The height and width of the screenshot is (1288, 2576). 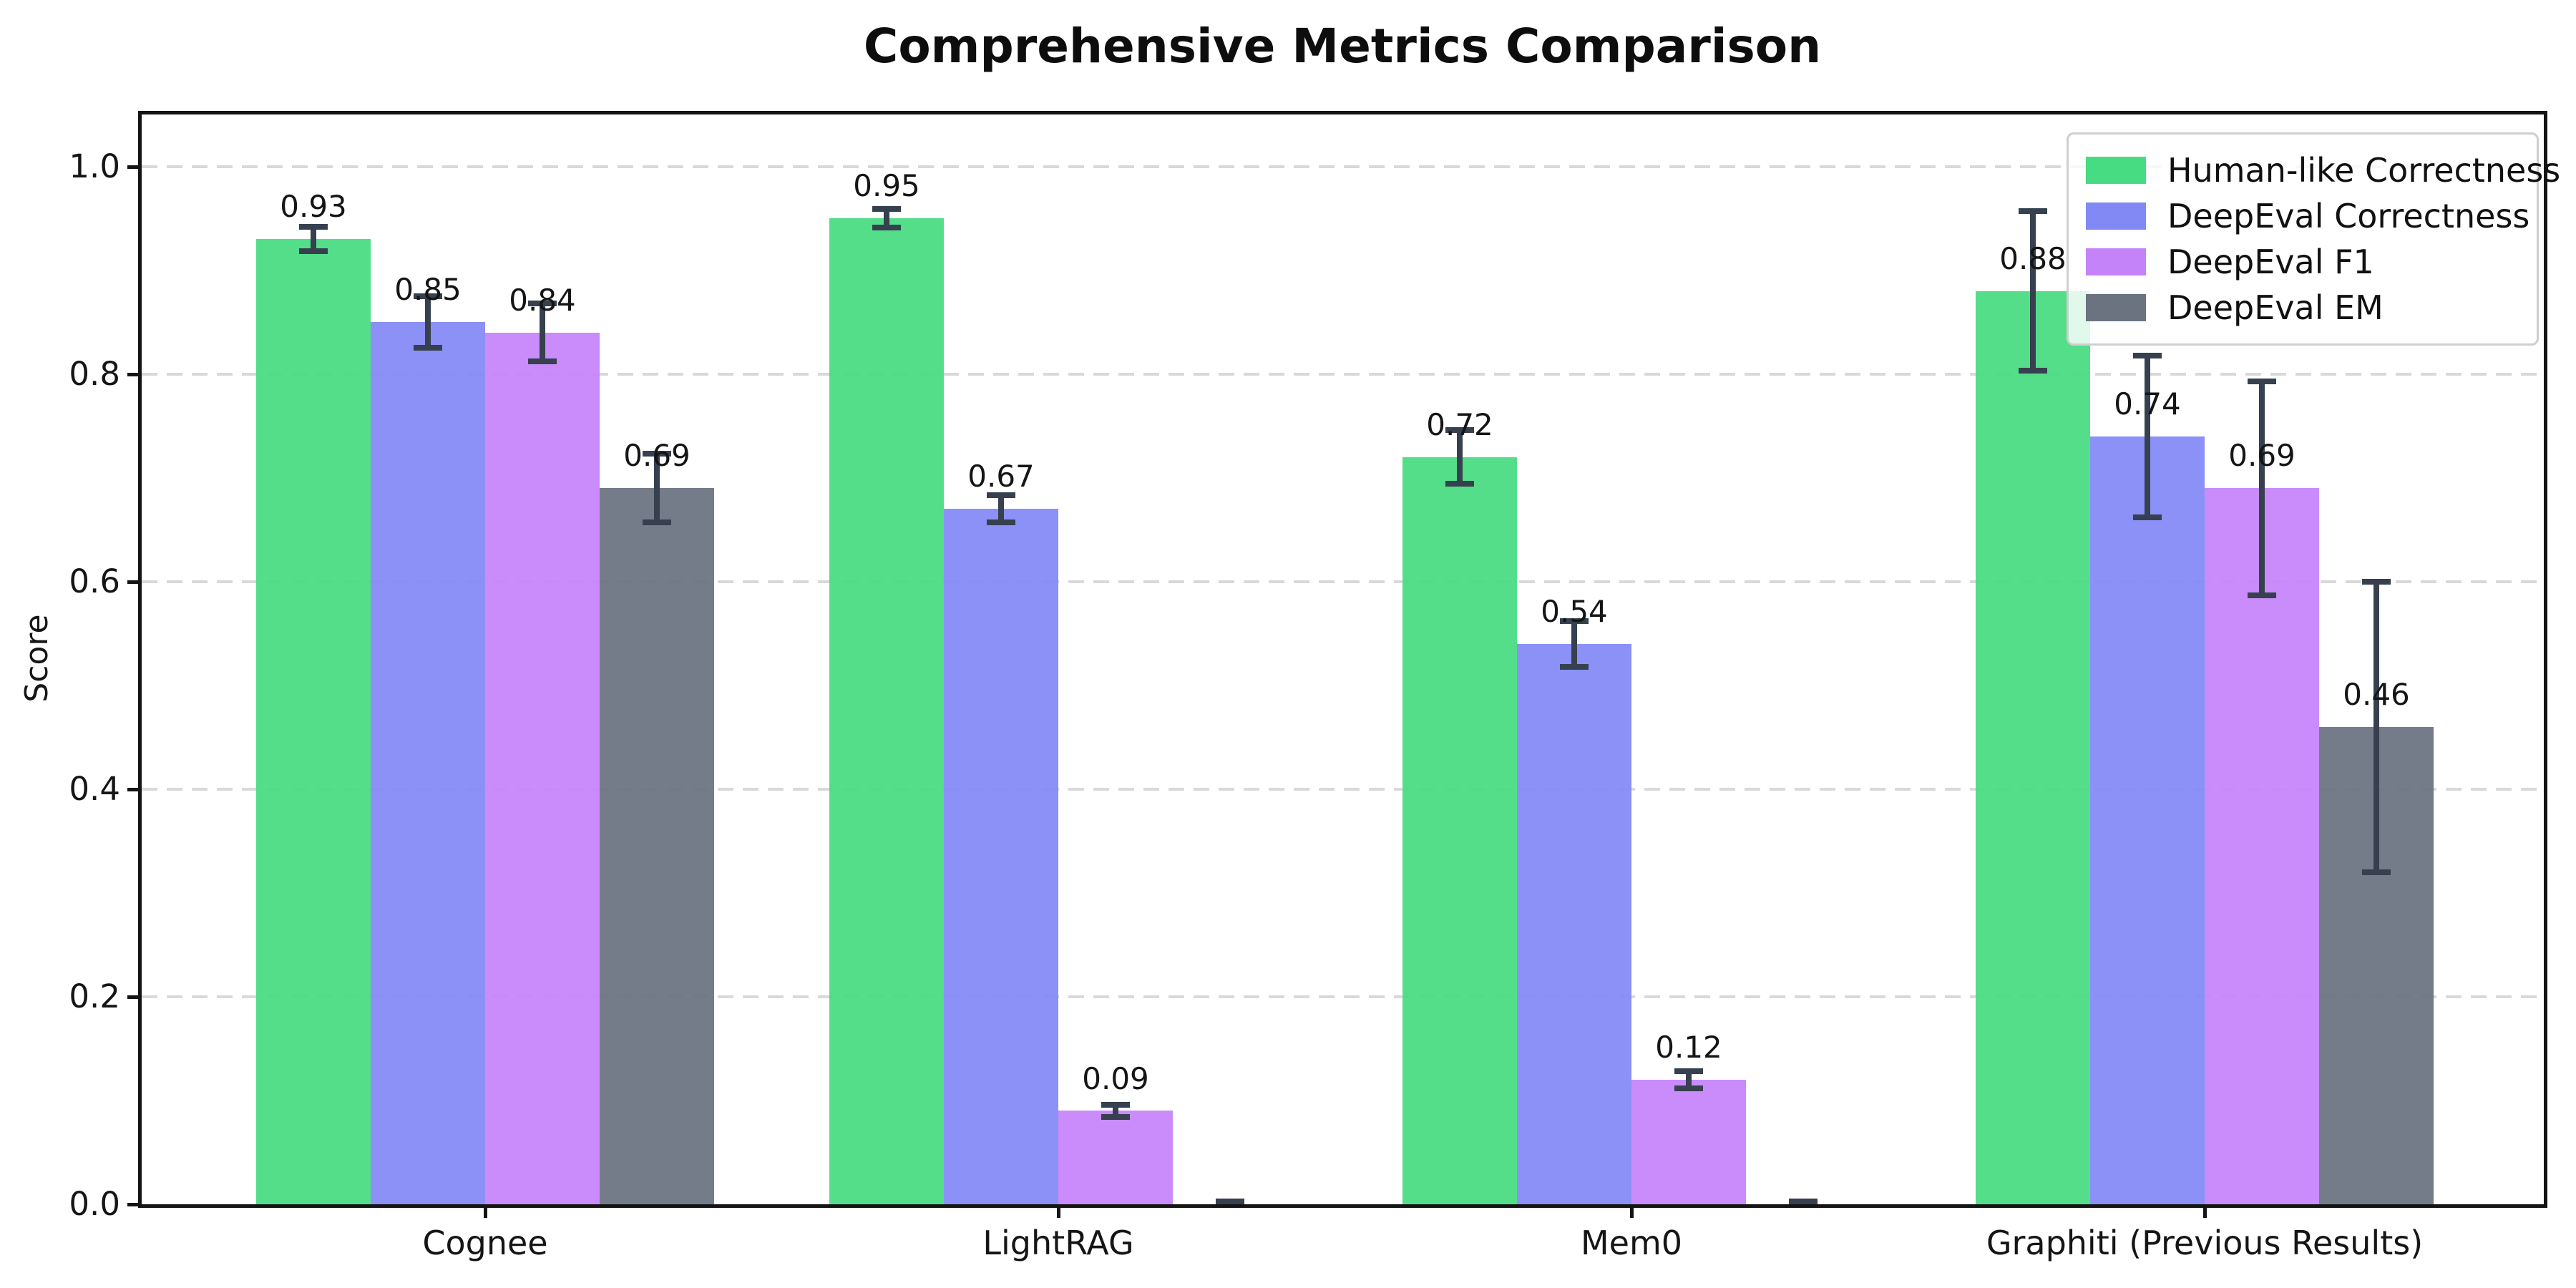 I want to click on error-bar-deepeval-correctness-graphiti-previous-results-cap-top, so click(x=2147, y=355).